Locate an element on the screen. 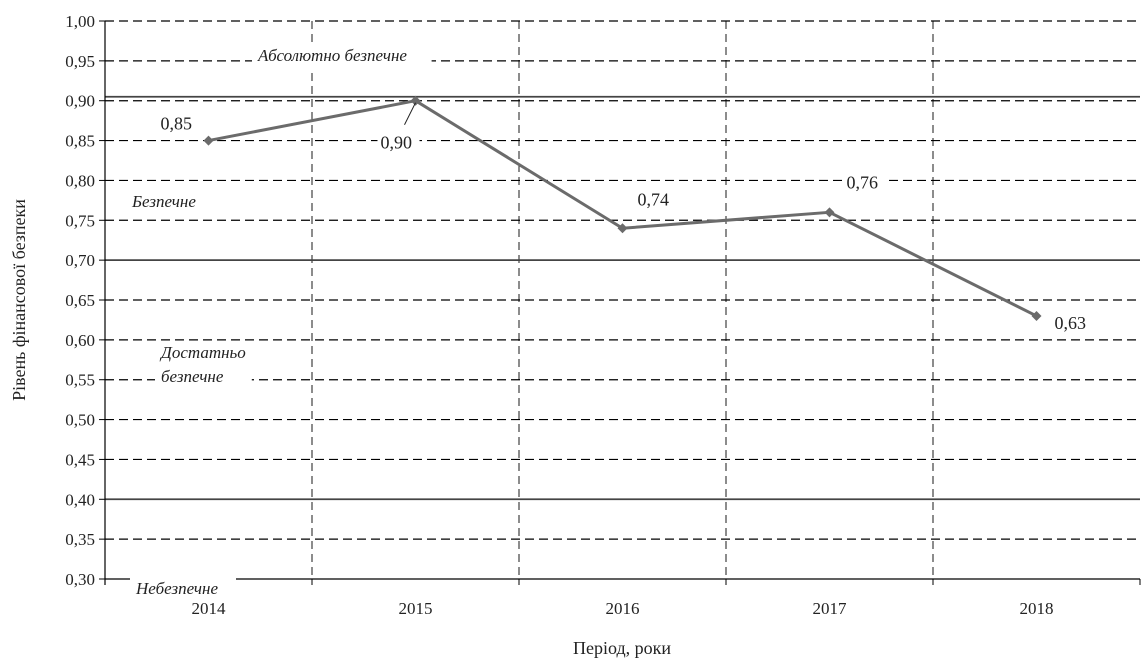 This screenshot has height=661, width=1142. data-label-leader is located at coordinates (410, 113).